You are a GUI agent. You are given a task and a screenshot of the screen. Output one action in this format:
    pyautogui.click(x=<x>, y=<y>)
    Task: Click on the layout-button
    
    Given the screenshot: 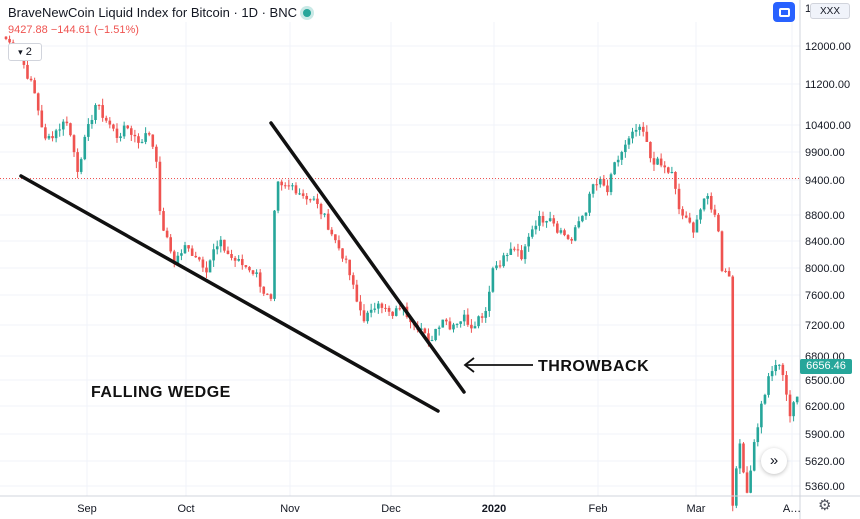 What is the action you would take?
    pyautogui.click(x=784, y=12)
    